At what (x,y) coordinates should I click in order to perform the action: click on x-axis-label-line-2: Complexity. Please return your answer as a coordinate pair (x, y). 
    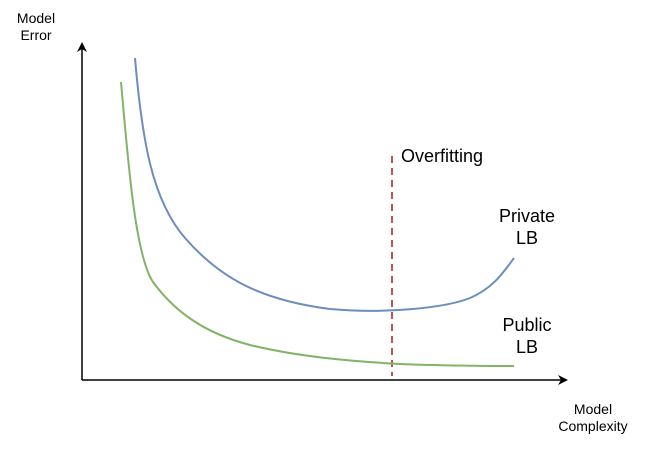
    Looking at the image, I should click on (593, 425).